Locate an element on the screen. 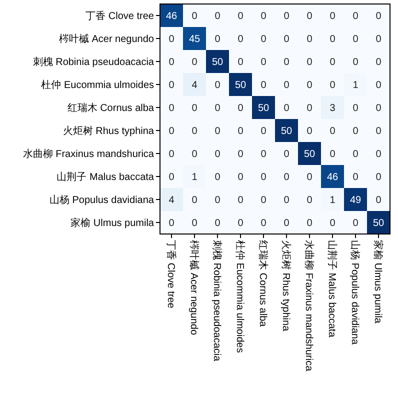 The image size is (398, 398). x-tick-label: 火炬树 Rhus typhina is located at coordinates (286, 286).